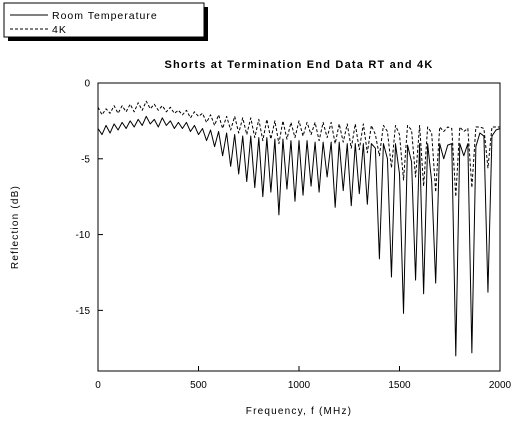 Image resolution: width=514 pixels, height=422 pixels. I want to click on legend-box, so click(104, 20).